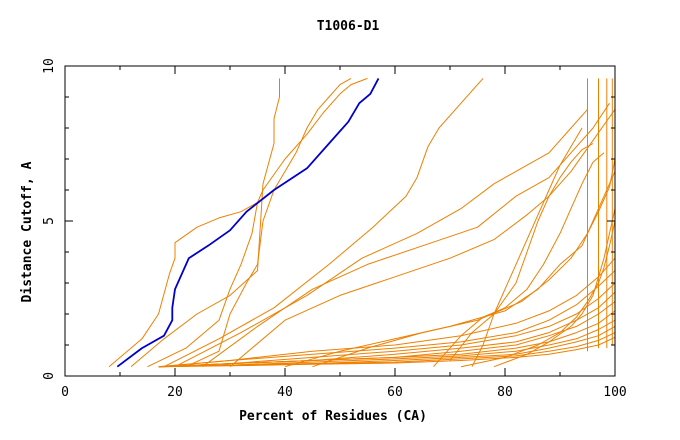 This screenshot has height=440, width=680. Describe the element at coordinates (348, 26) in the screenshot. I see `chart-title: T1006-D1` at that location.